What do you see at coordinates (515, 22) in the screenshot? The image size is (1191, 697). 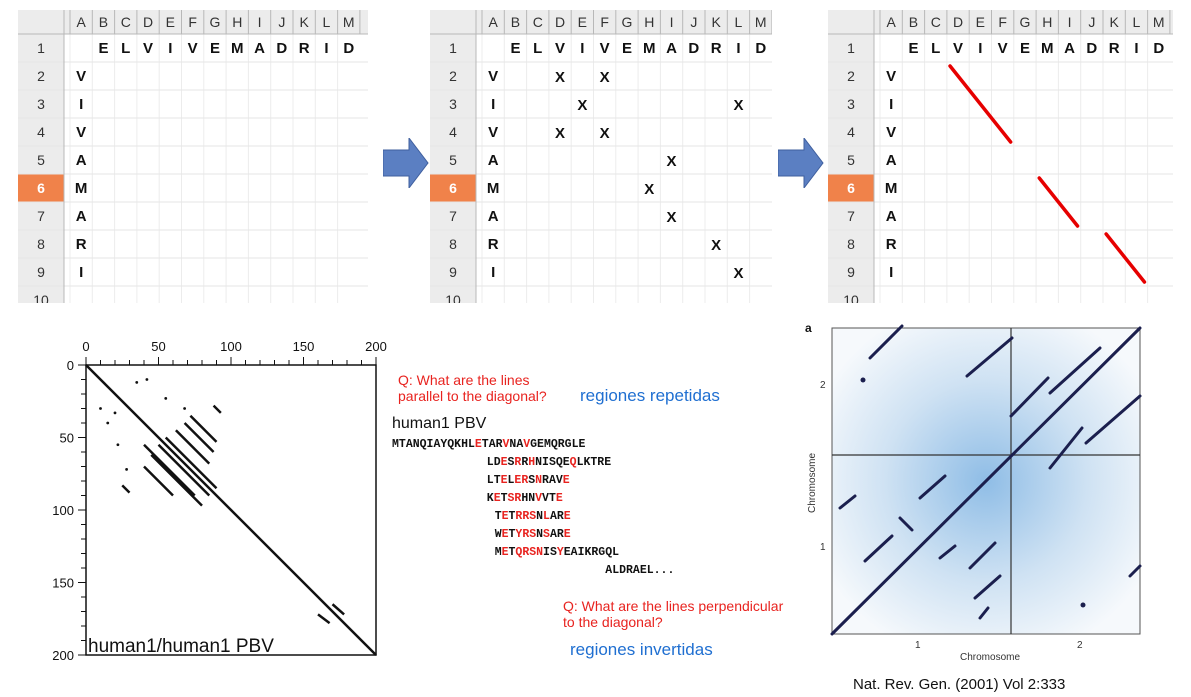 I see `column-header-B: B` at bounding box center [515, 22].